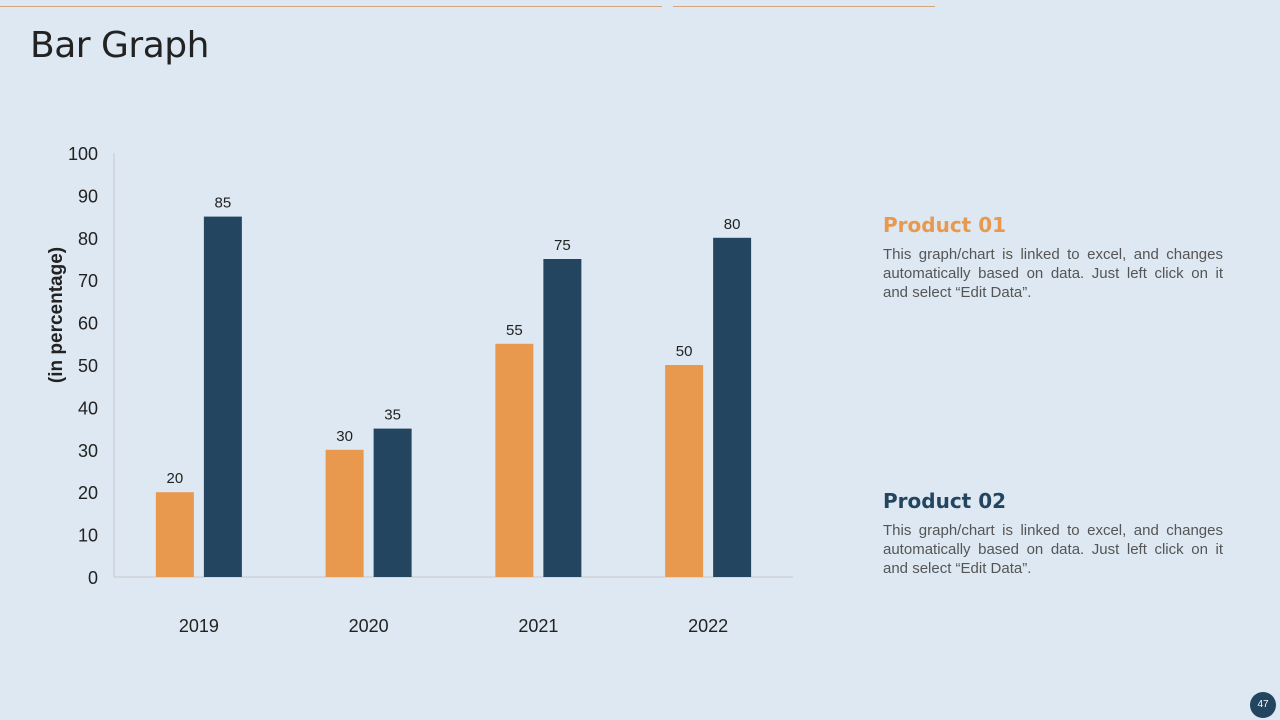 This screenshot has width=1280, height=720. I want to click on slide-title: Bar Graph, so click(119, 45).